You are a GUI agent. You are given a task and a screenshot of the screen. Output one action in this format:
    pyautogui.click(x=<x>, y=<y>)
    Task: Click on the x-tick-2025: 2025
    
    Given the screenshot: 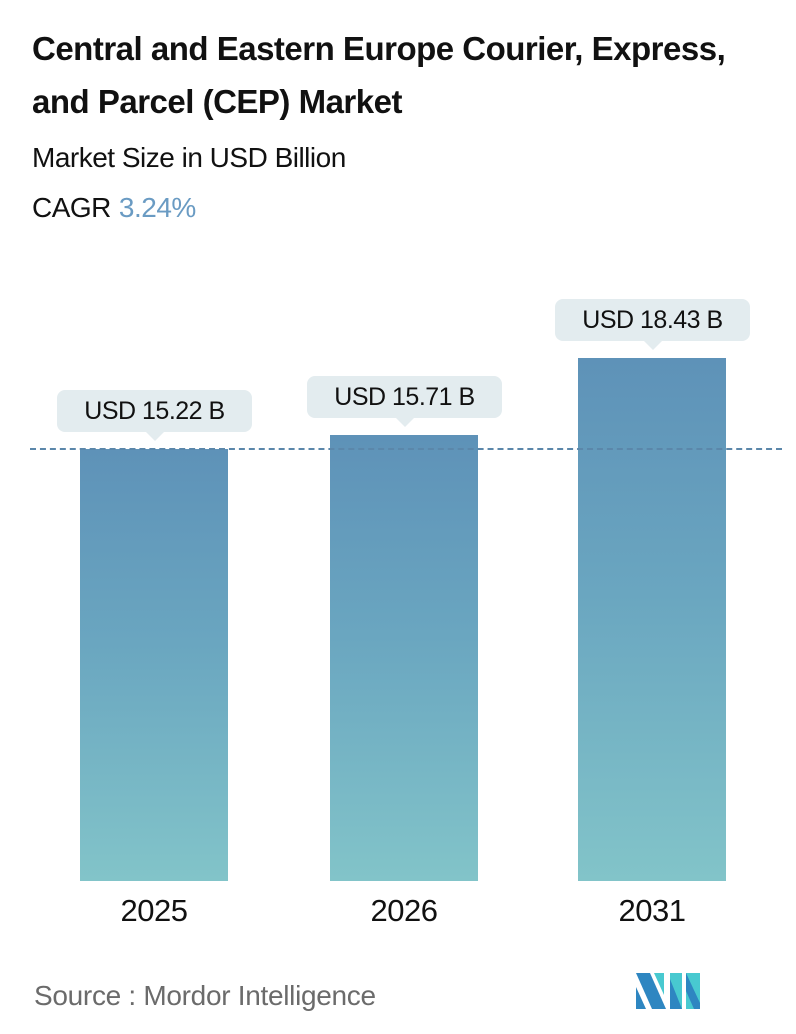 What is the action you would take?
    pyautogui.click(x=154, y=910)
    